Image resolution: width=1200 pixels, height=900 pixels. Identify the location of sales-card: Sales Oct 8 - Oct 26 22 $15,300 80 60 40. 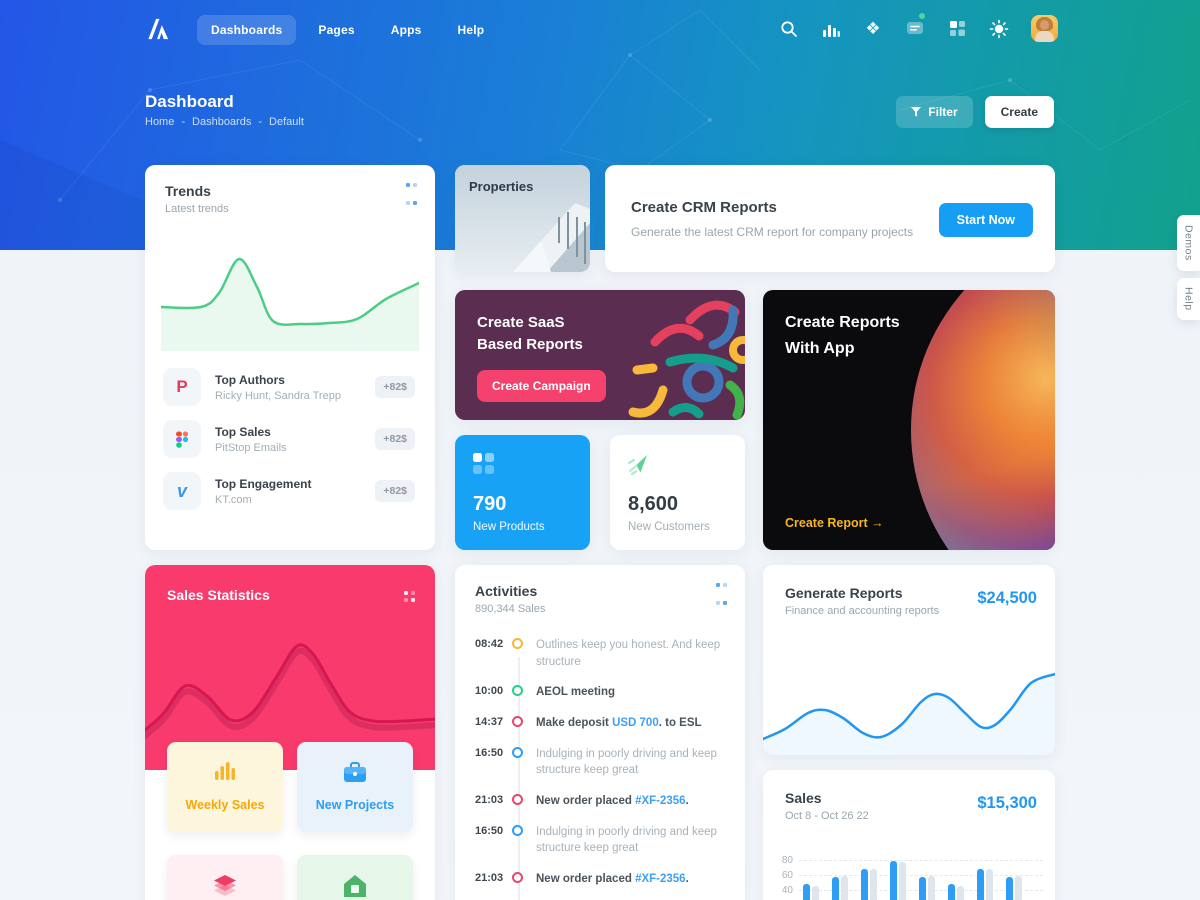
(909, 835).